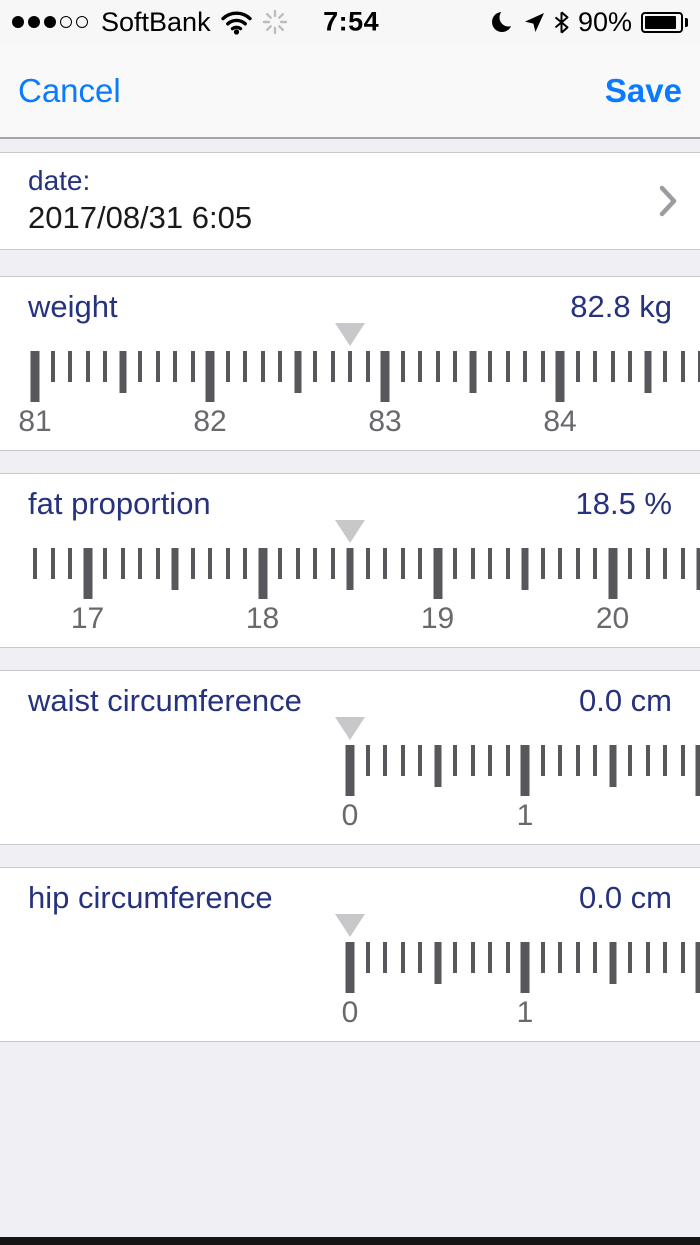 This screenshot has height=1245, width=700. I want to click on wifi-icon, so click(236, 22).